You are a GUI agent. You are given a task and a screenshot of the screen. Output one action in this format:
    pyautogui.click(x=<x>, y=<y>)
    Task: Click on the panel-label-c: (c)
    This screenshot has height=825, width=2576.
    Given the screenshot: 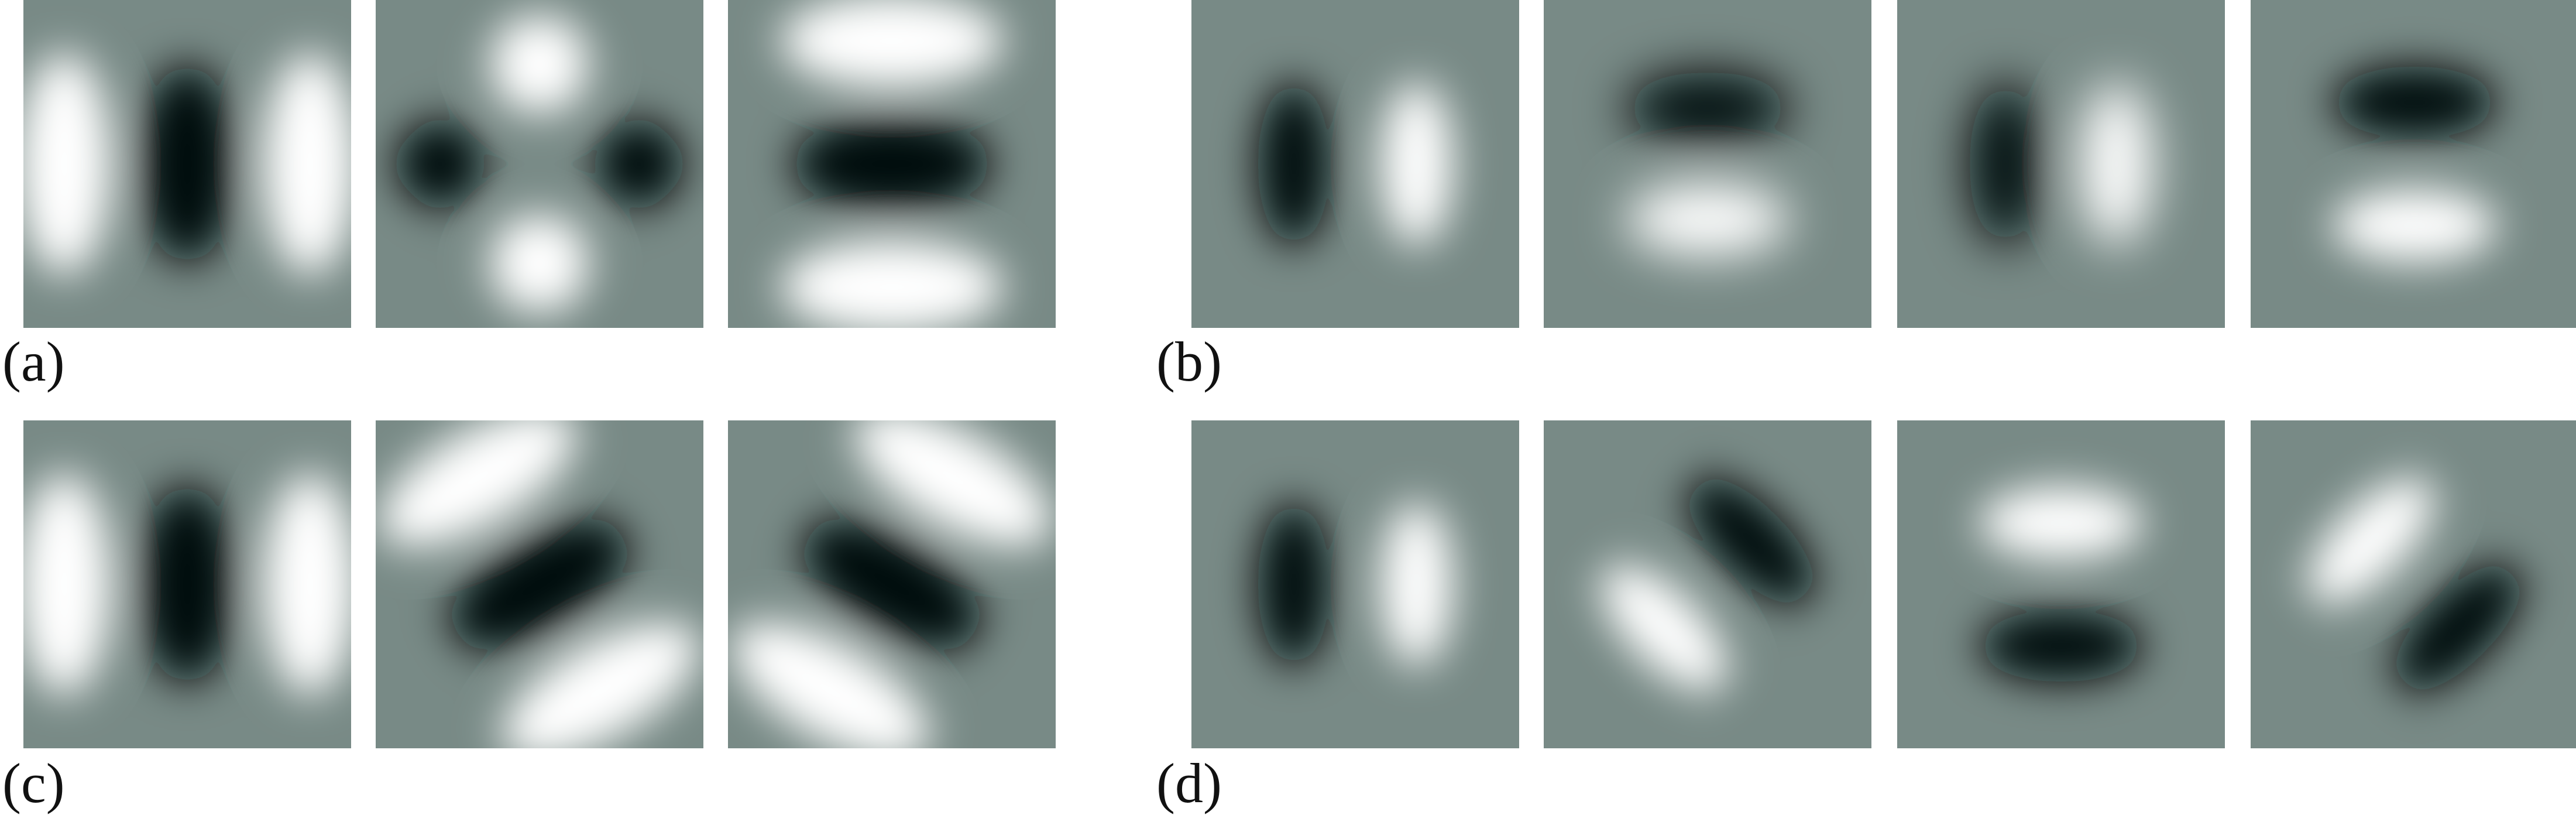 What is the action you would take?
    pyautogui.click(x=33, y=783)
    